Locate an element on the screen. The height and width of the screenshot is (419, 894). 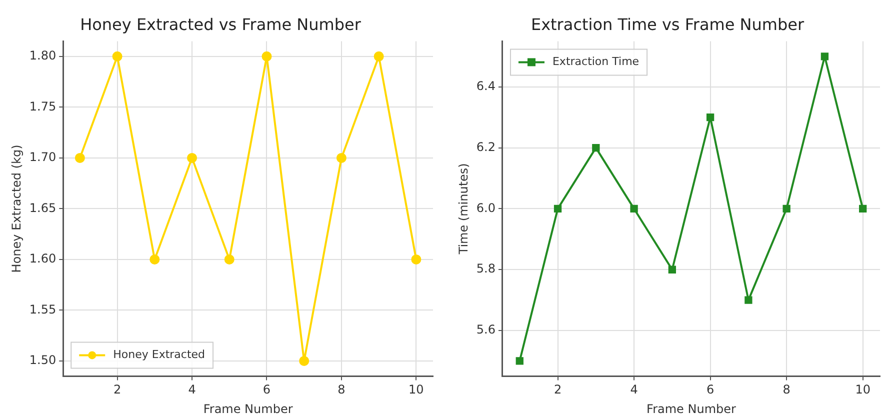
y-axis-title: Honey Extracted (kg) is located at coordinates (16, 208).